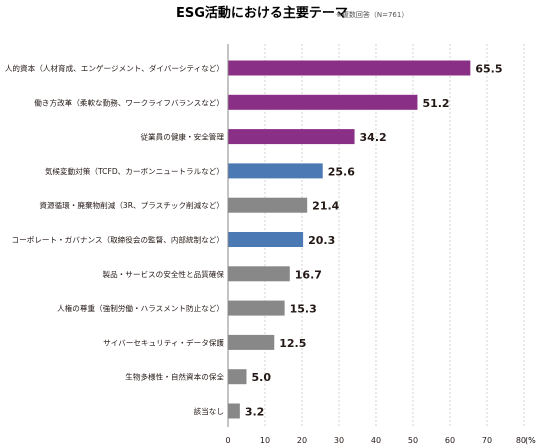 The image size is (536, 448). What do you see at coordinates (129, 102) in the screenshot?
I see `category-label: 働き方改革（柔軟な勤務、ワークライフバランスなど）` at bounding box center [129, 102].